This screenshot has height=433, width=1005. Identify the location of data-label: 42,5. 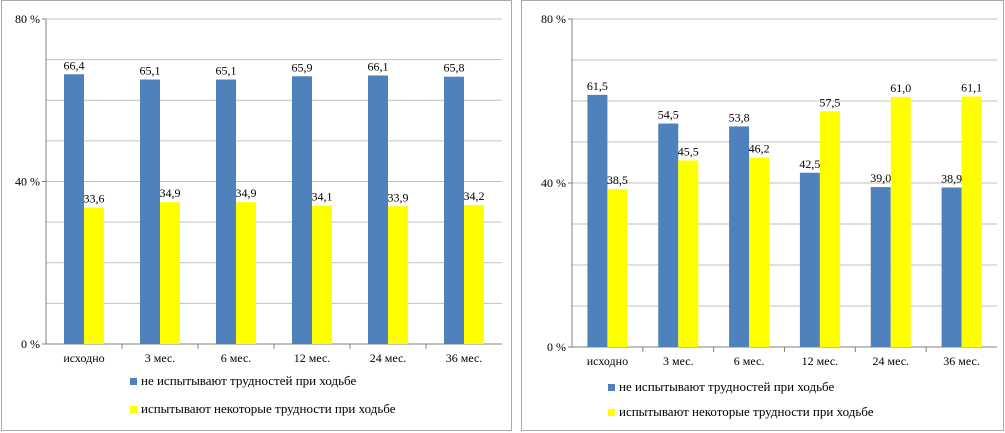
(809, 164).